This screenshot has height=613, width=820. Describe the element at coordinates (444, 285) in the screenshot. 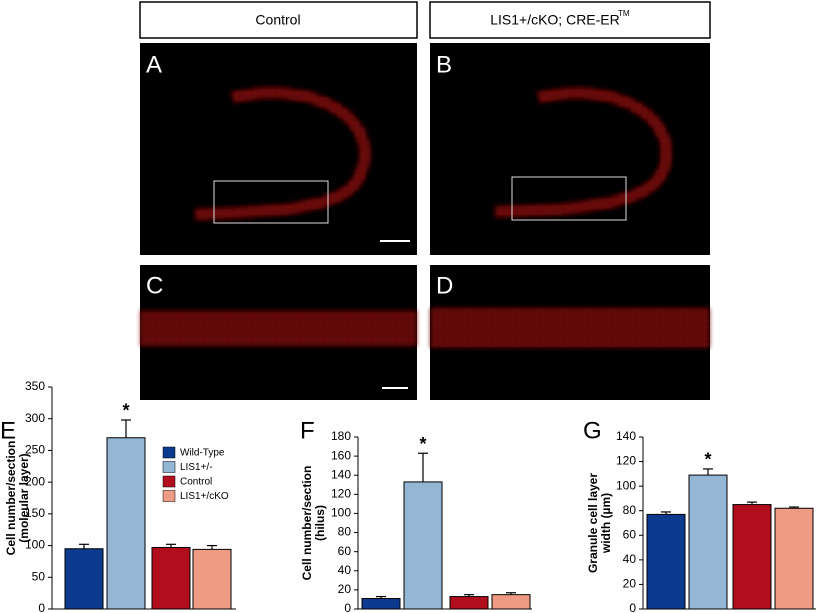

I see `panel-letter: D` at that location.